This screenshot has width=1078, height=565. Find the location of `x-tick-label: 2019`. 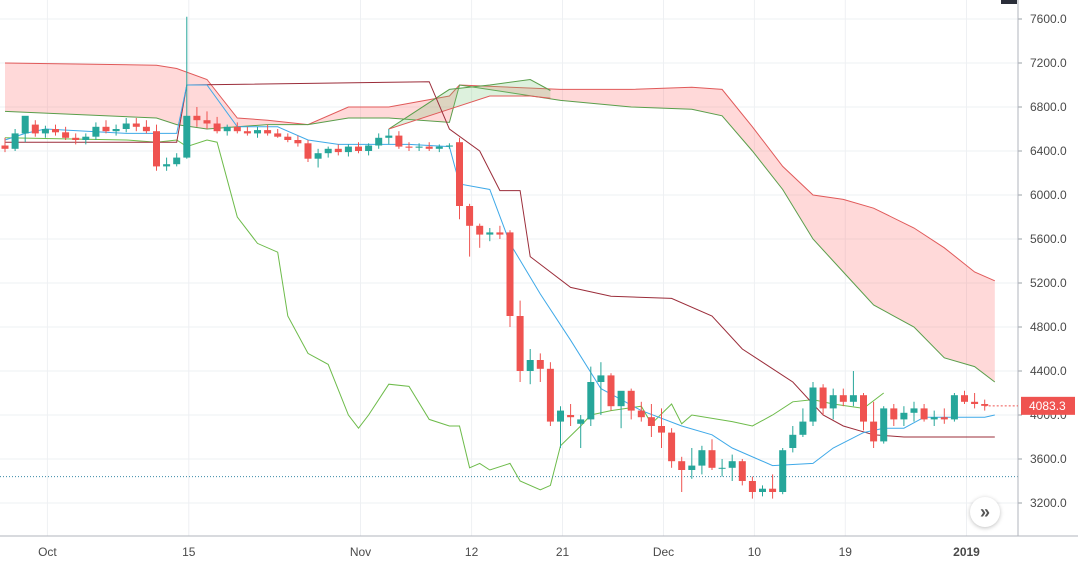

x-tick-label: 2019 is located at coordinates (966, 552).